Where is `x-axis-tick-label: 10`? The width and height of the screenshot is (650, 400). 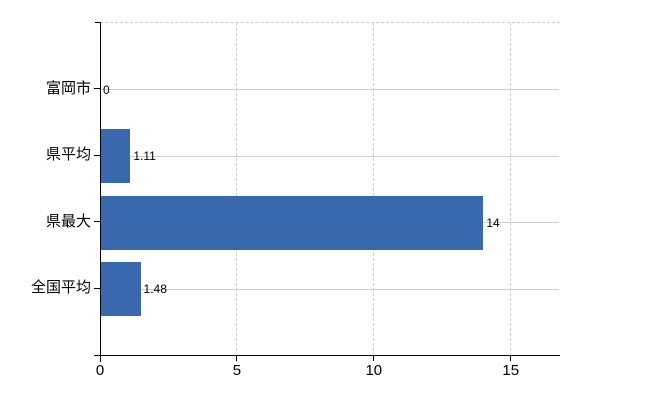 x-axis-tick-label: 10 is located at coordinates (374, 370).